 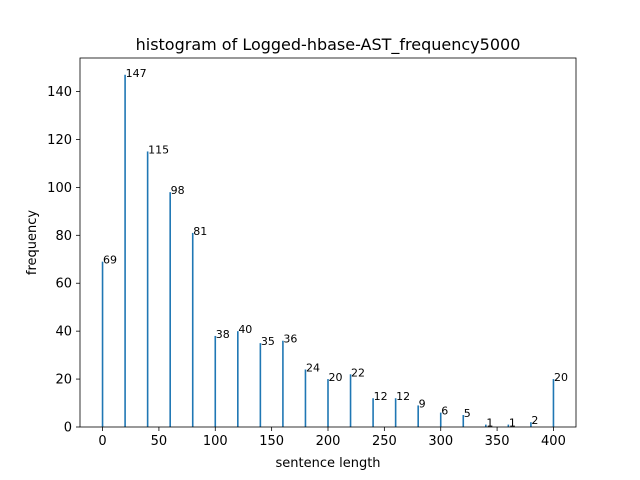 I want to click on x-tick-label: 100, so click(x=215, y=441).